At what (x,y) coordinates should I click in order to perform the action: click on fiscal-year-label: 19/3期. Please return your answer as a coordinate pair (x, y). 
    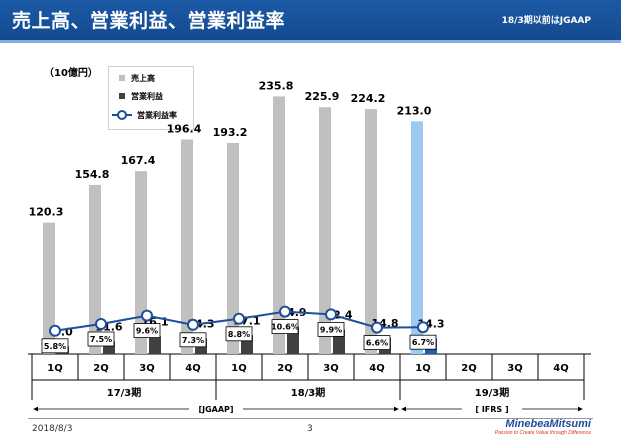
    Looking at the image, I should click on (492, 392).